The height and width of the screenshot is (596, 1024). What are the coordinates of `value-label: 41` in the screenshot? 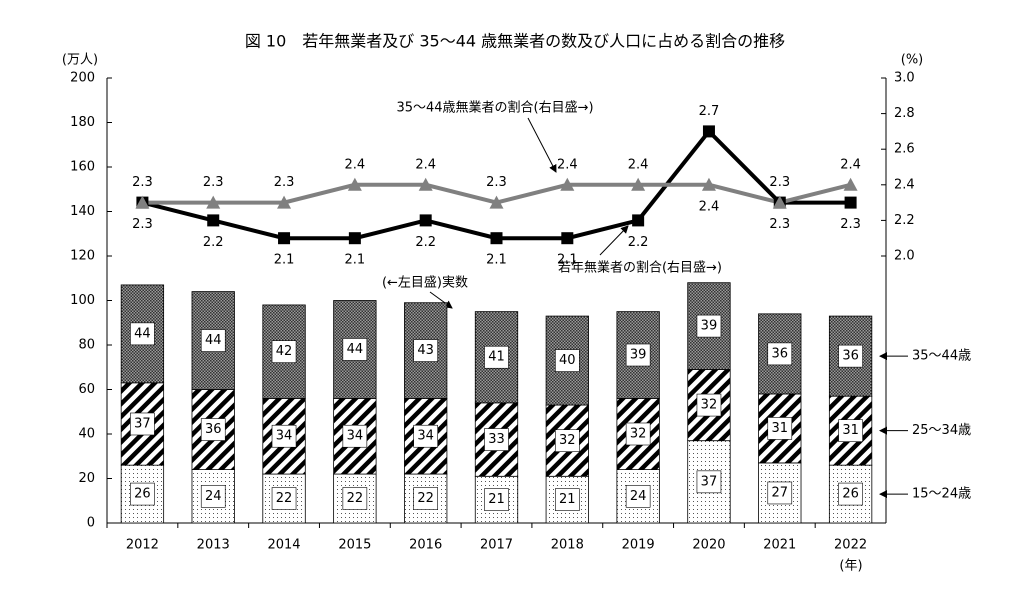 It's located at (496, 357).